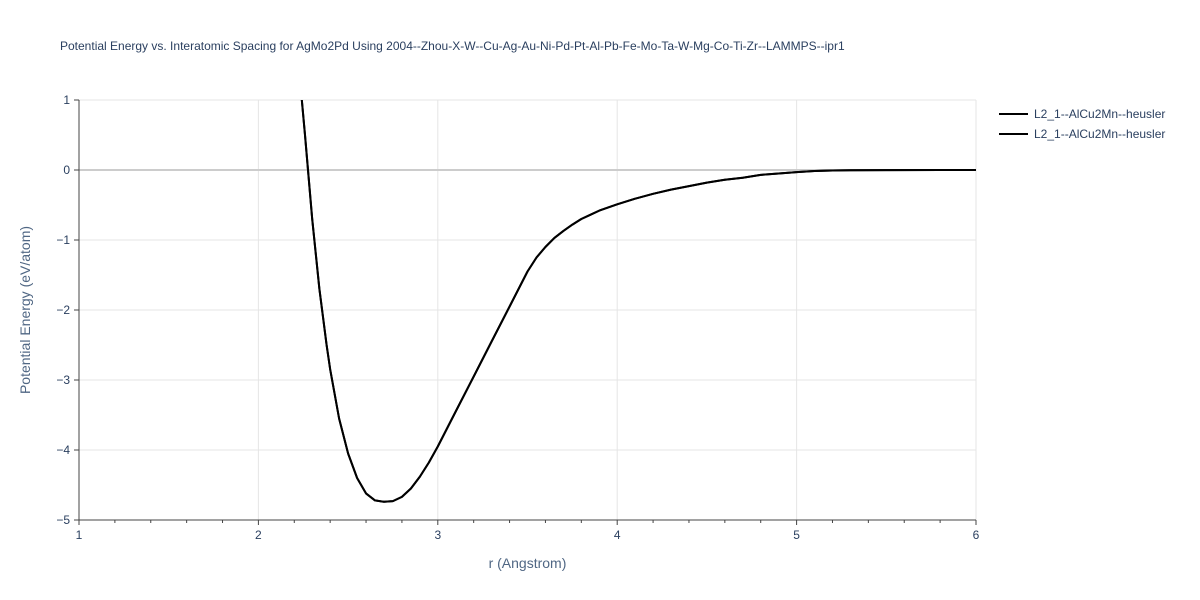 Image resolution: width=1200 pixels, height=600 pixels. What do you see at coordinates (66, 170) in the screenshot?
I see `y-tick-label: 0` at bounding box center [66, 170].